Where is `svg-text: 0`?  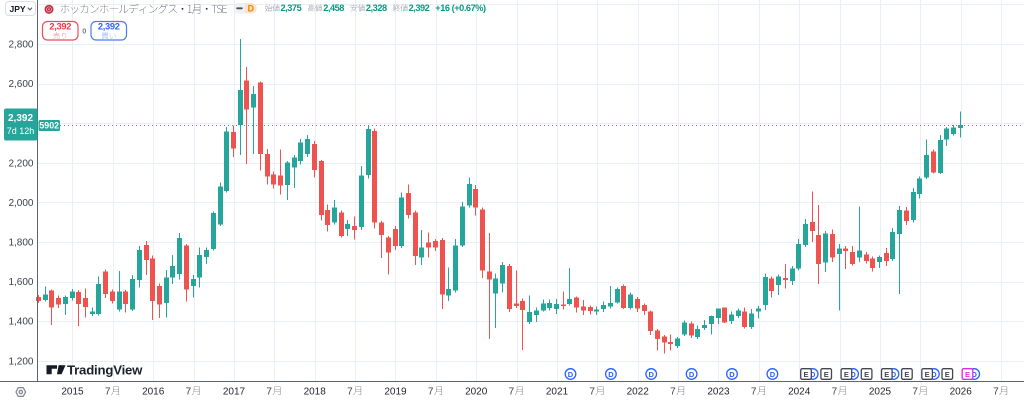
svg-text: 0 is located at coordinates (84, 31).